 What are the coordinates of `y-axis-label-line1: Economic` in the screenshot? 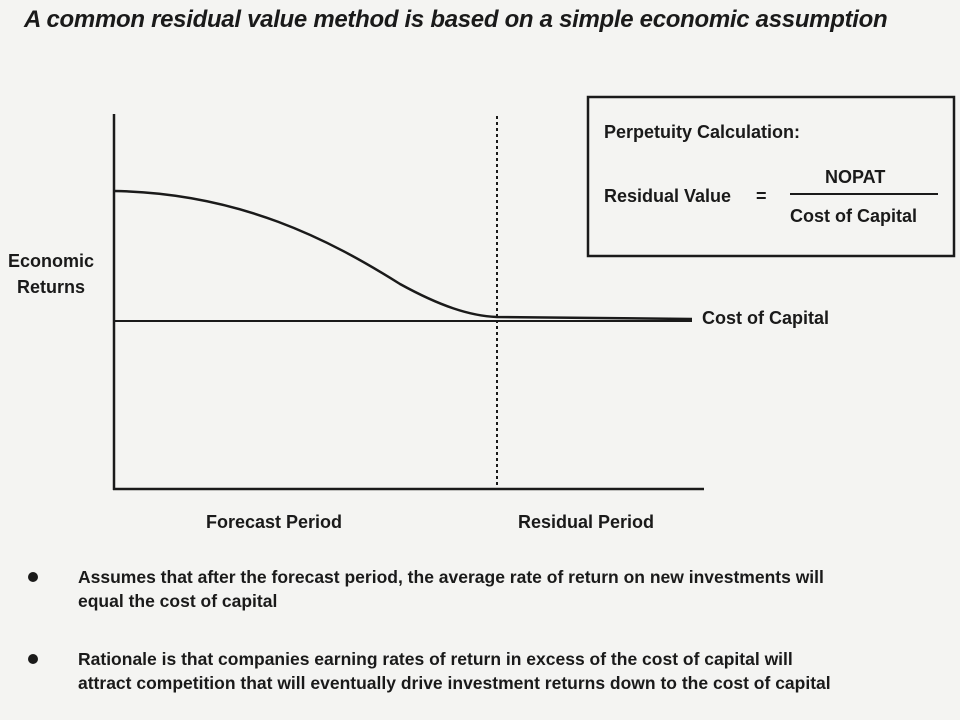 It's located at (51, 261).